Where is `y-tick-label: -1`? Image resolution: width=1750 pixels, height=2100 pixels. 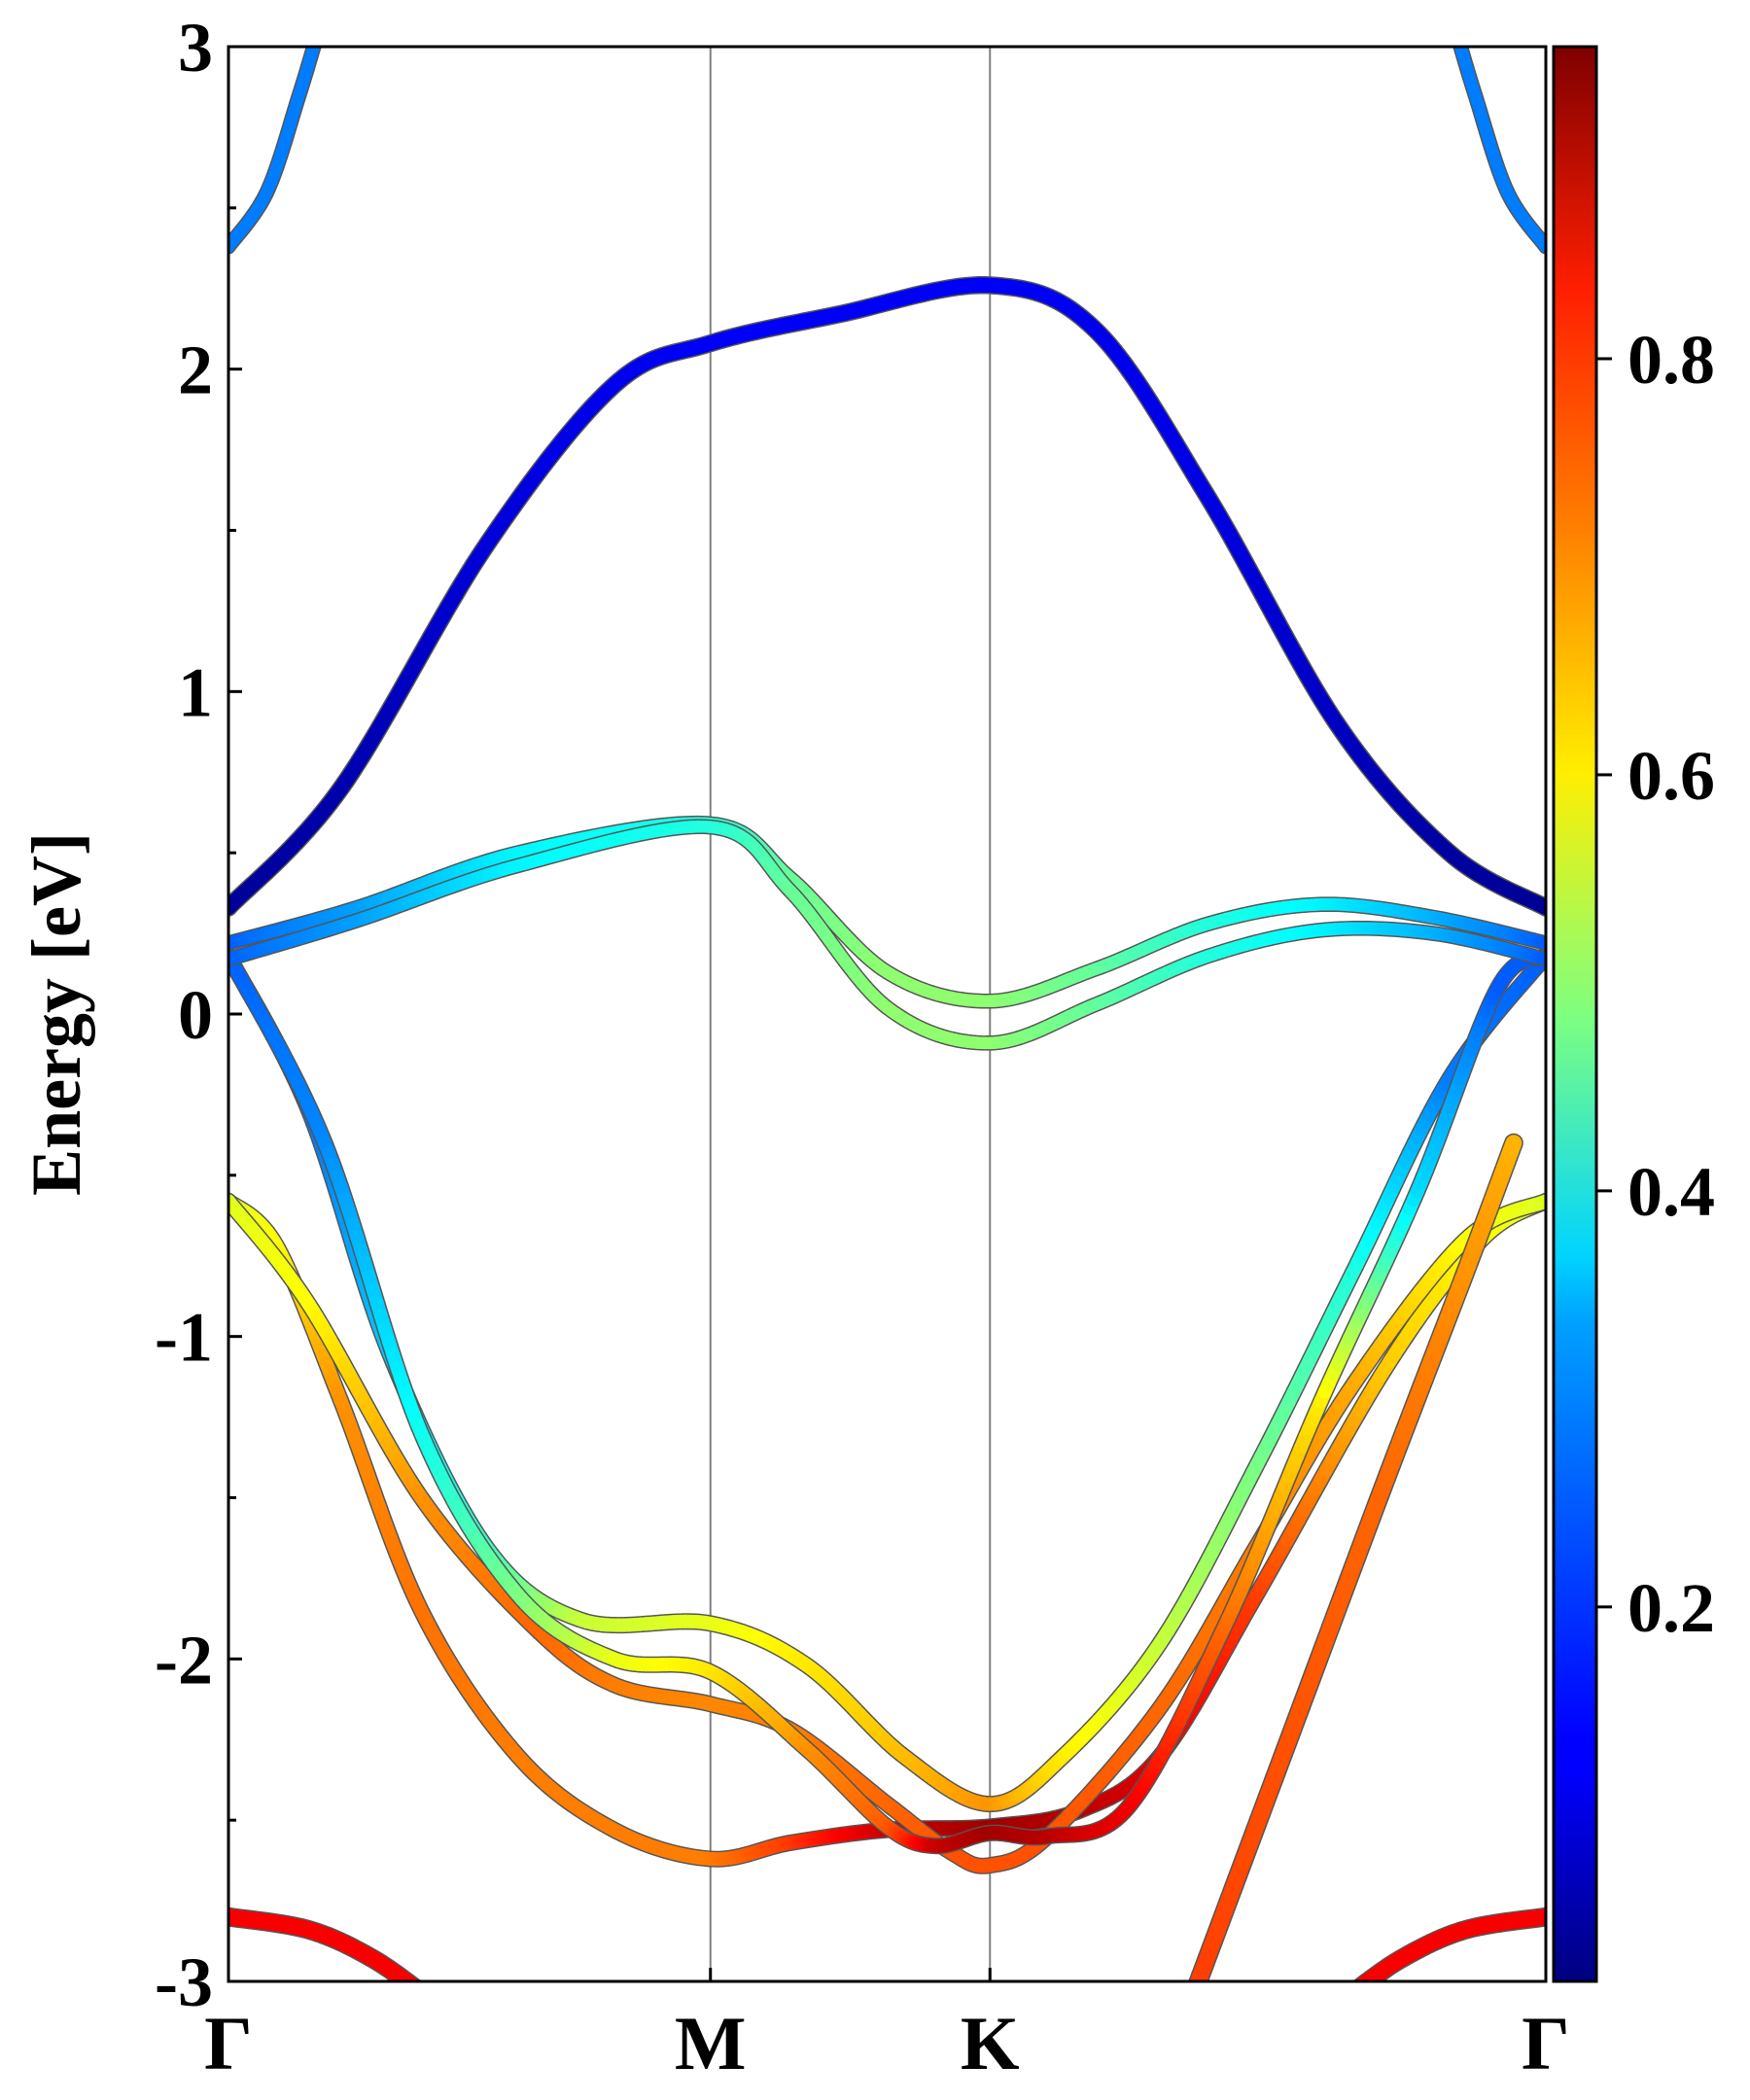 y-tick-label: -1 is located at coordinates (184, 1338).